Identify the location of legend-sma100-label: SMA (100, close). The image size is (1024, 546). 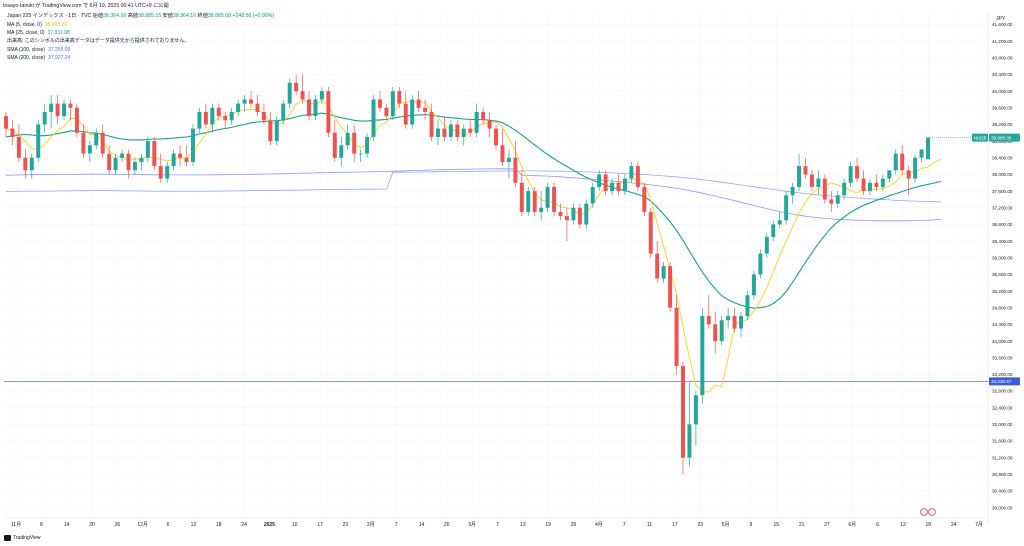
(26, 49).